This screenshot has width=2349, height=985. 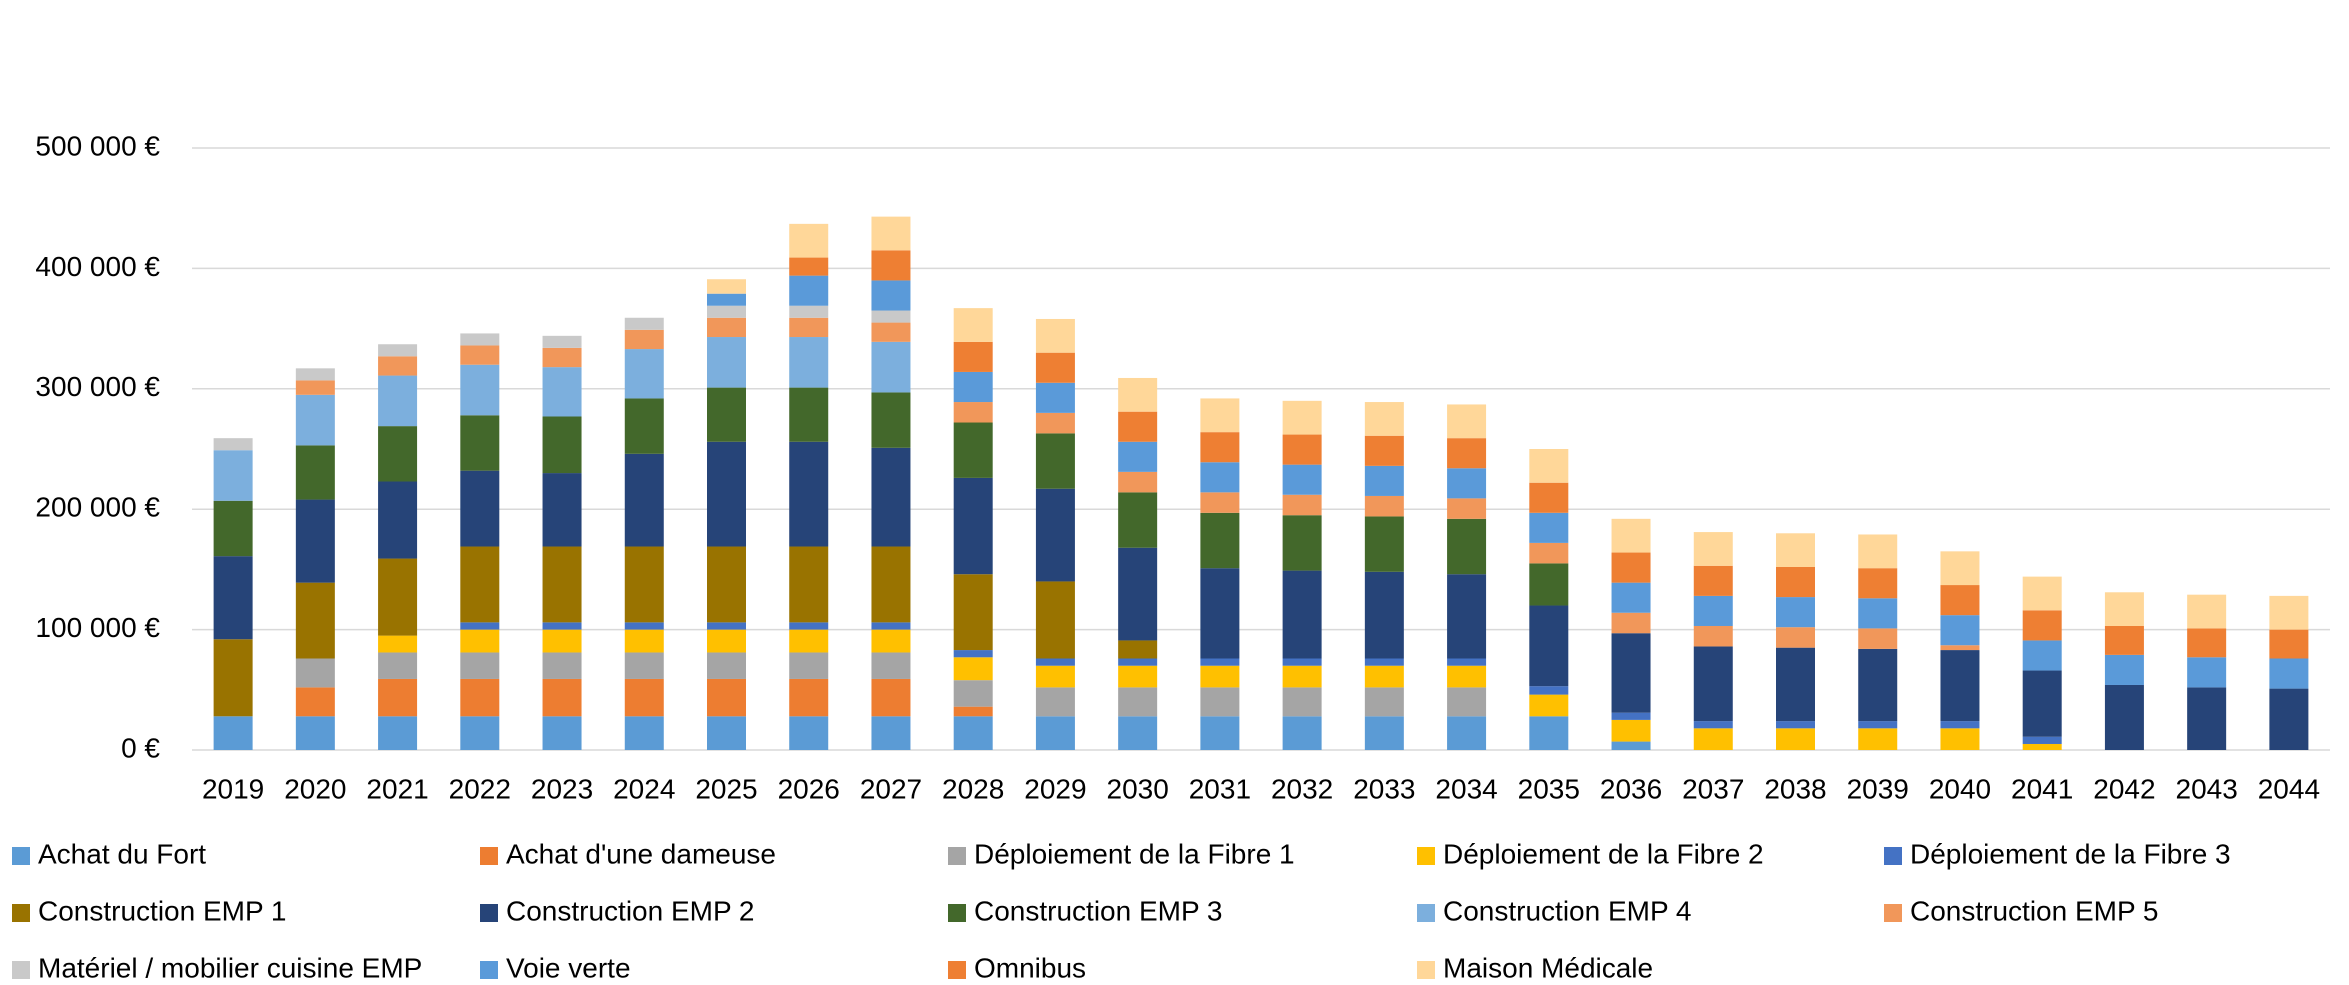 I want to click on x-tick-label: 2035, so click(x=1549, y=788).